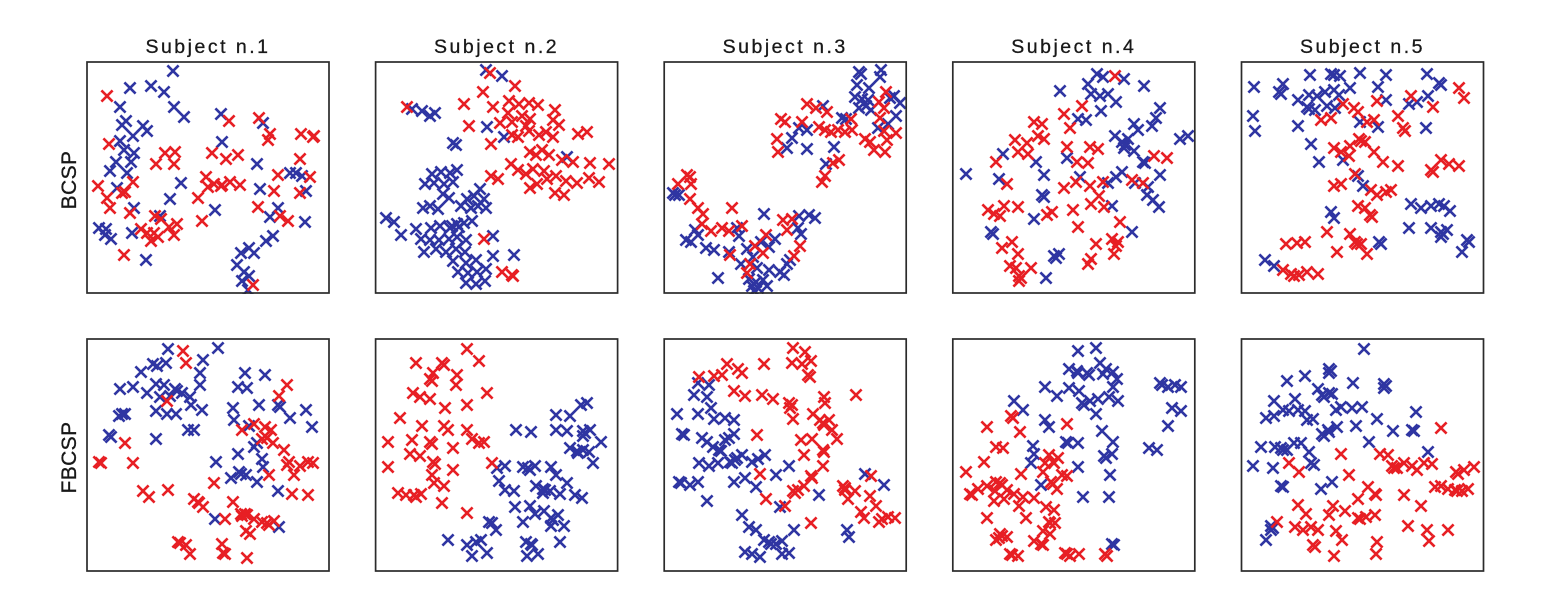  What do you see at coordinates (69, 457) in the screenshot?
I see `svg-text: FBCSP` at bounding box center [69, 457].